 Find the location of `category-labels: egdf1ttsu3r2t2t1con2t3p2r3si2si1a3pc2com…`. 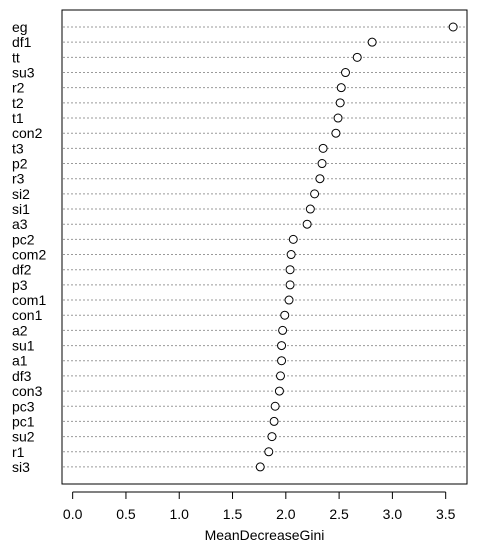

category-labels: egdf1ttsu3r2t2t1con2t3p2r3si2si1a3pc2com… is located at coordinates (29, 247).